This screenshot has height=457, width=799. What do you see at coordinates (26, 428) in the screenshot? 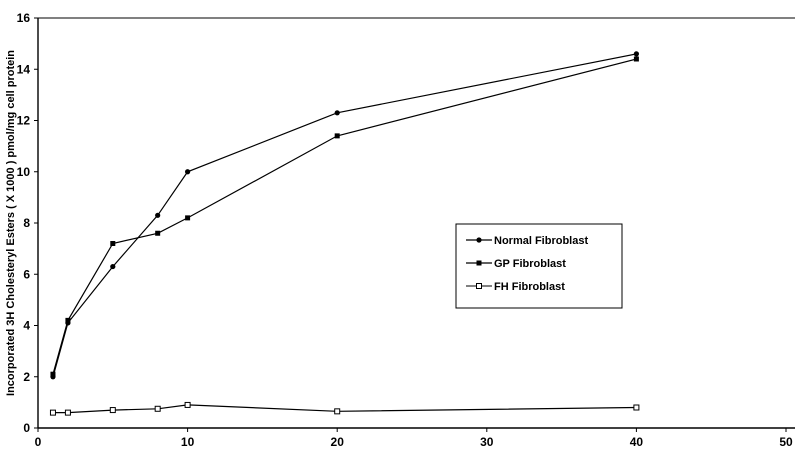
I see `y-tick-label: 0` at bounding box center [26, 428].